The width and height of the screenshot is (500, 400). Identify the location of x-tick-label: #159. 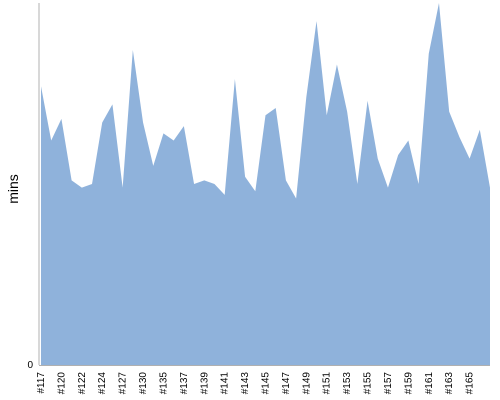
(408, 383).